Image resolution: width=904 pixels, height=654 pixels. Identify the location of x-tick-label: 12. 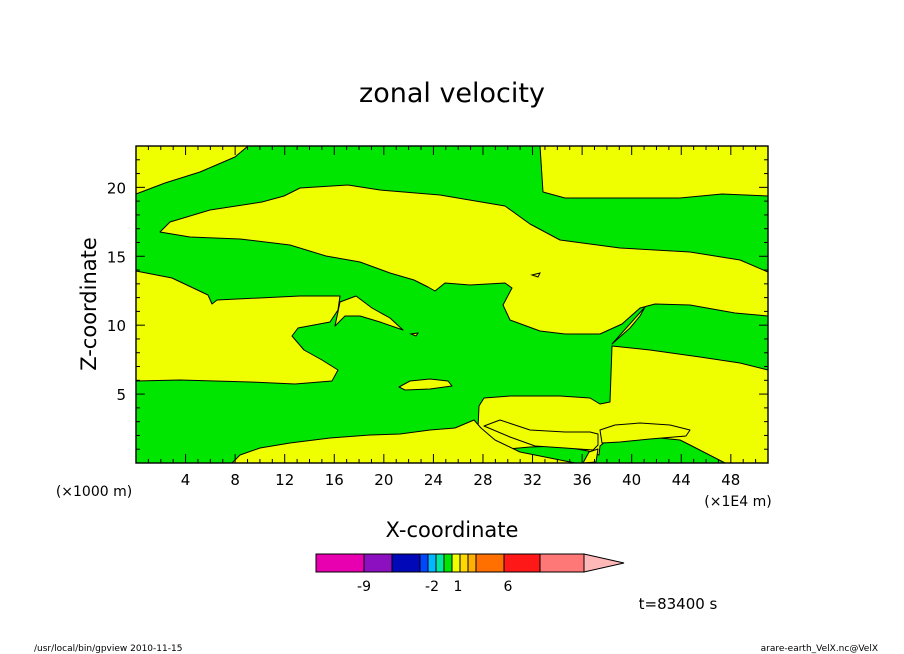
(284, 480).